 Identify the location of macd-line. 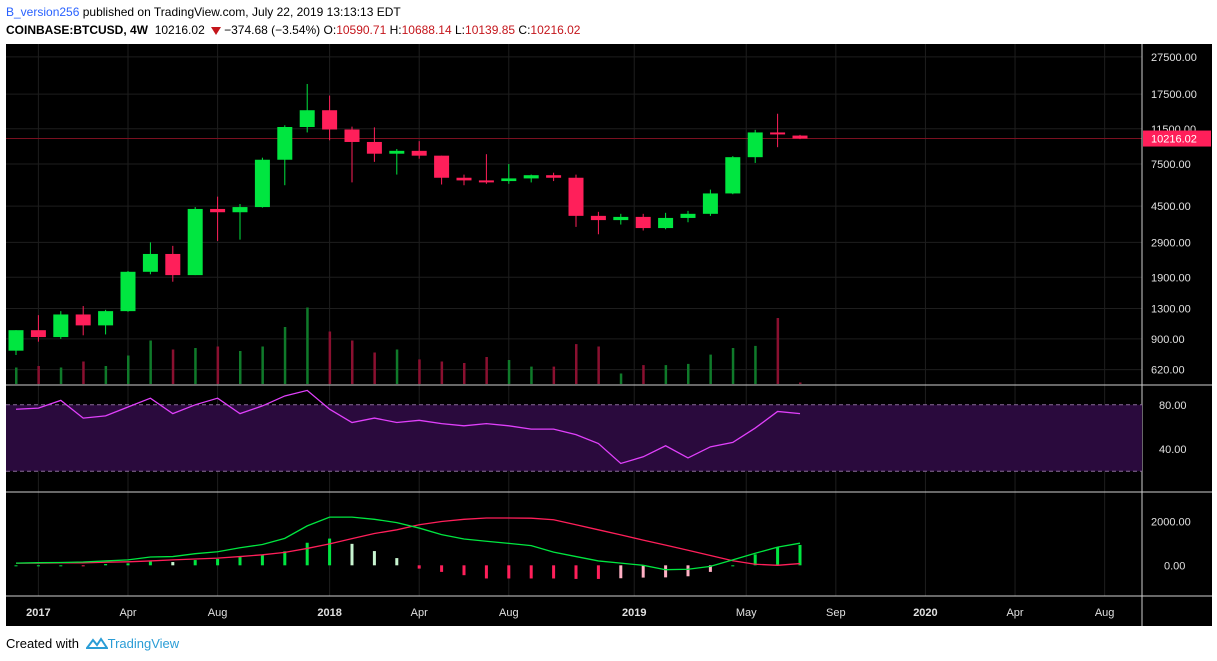
(408, 543).